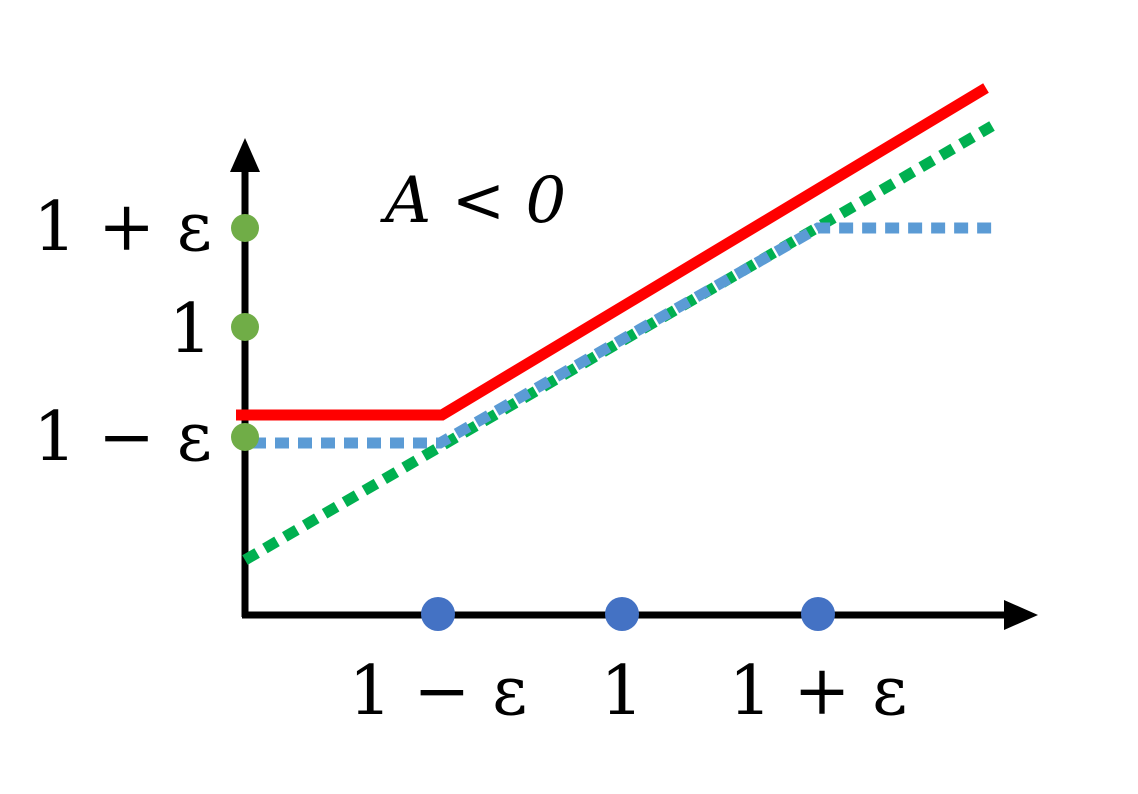  I want to click on x-tick-label: 1, so click(621, 691).